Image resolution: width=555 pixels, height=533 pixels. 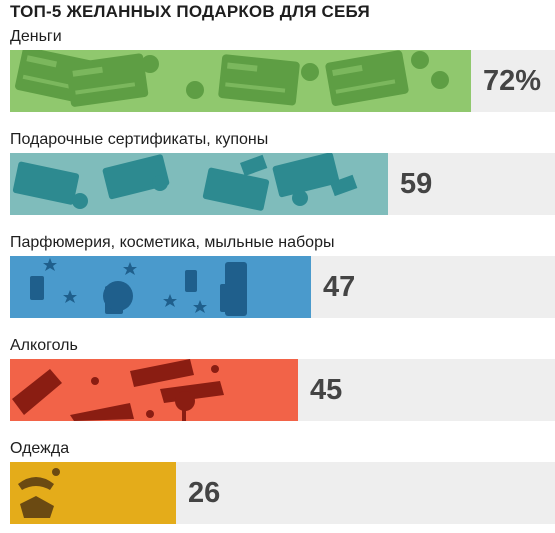 What do you see at coordinates (326, 390) in the screenshot?
I see `value-label: 45` at bounding box center [326, 390].